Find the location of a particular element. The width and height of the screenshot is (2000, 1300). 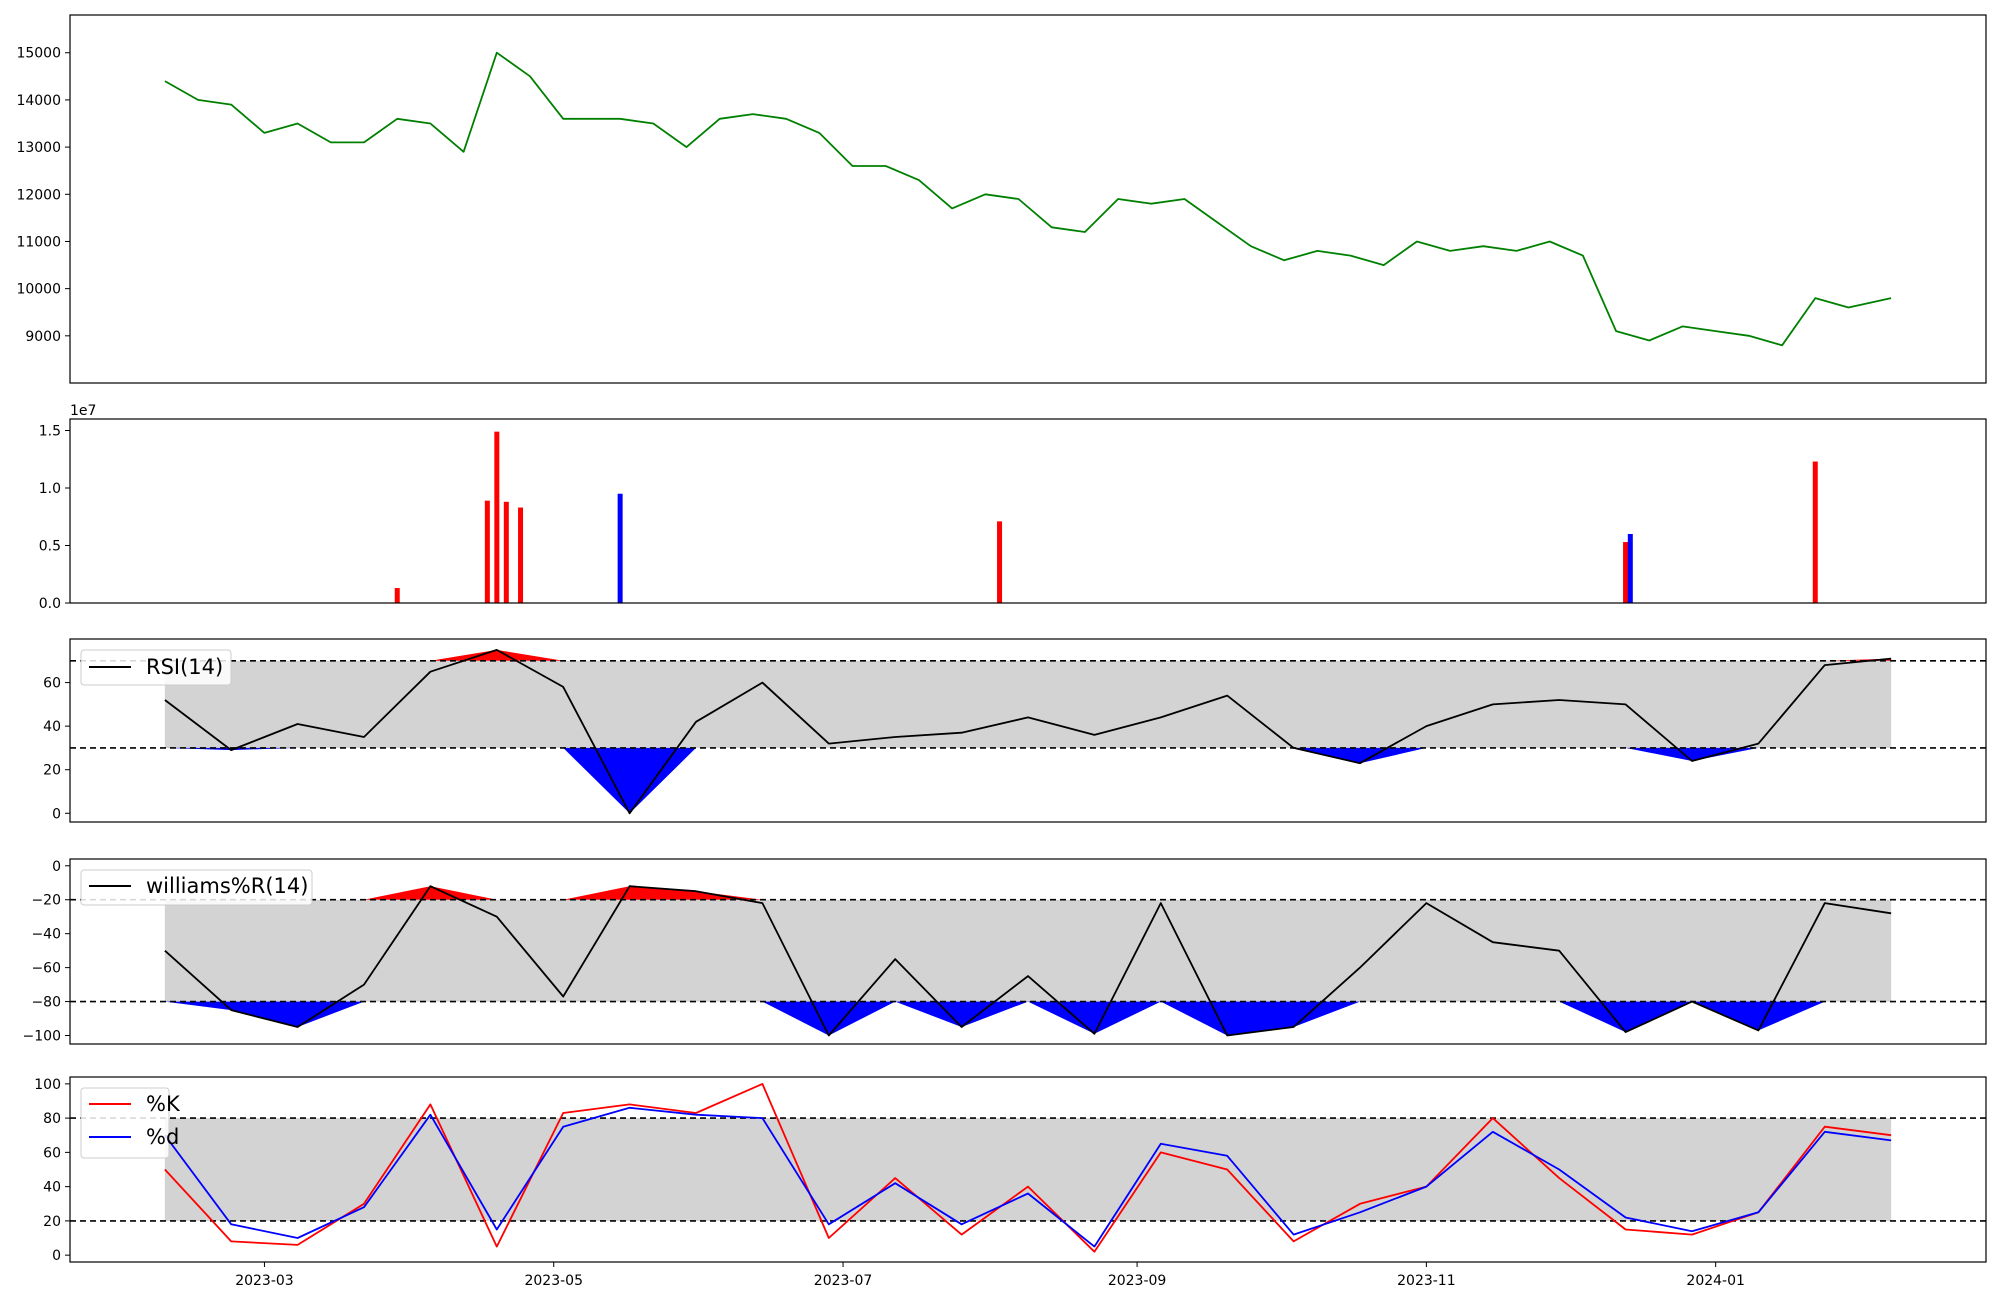

price-y-tick-label: 15000 is located at coordinates (38, 54).